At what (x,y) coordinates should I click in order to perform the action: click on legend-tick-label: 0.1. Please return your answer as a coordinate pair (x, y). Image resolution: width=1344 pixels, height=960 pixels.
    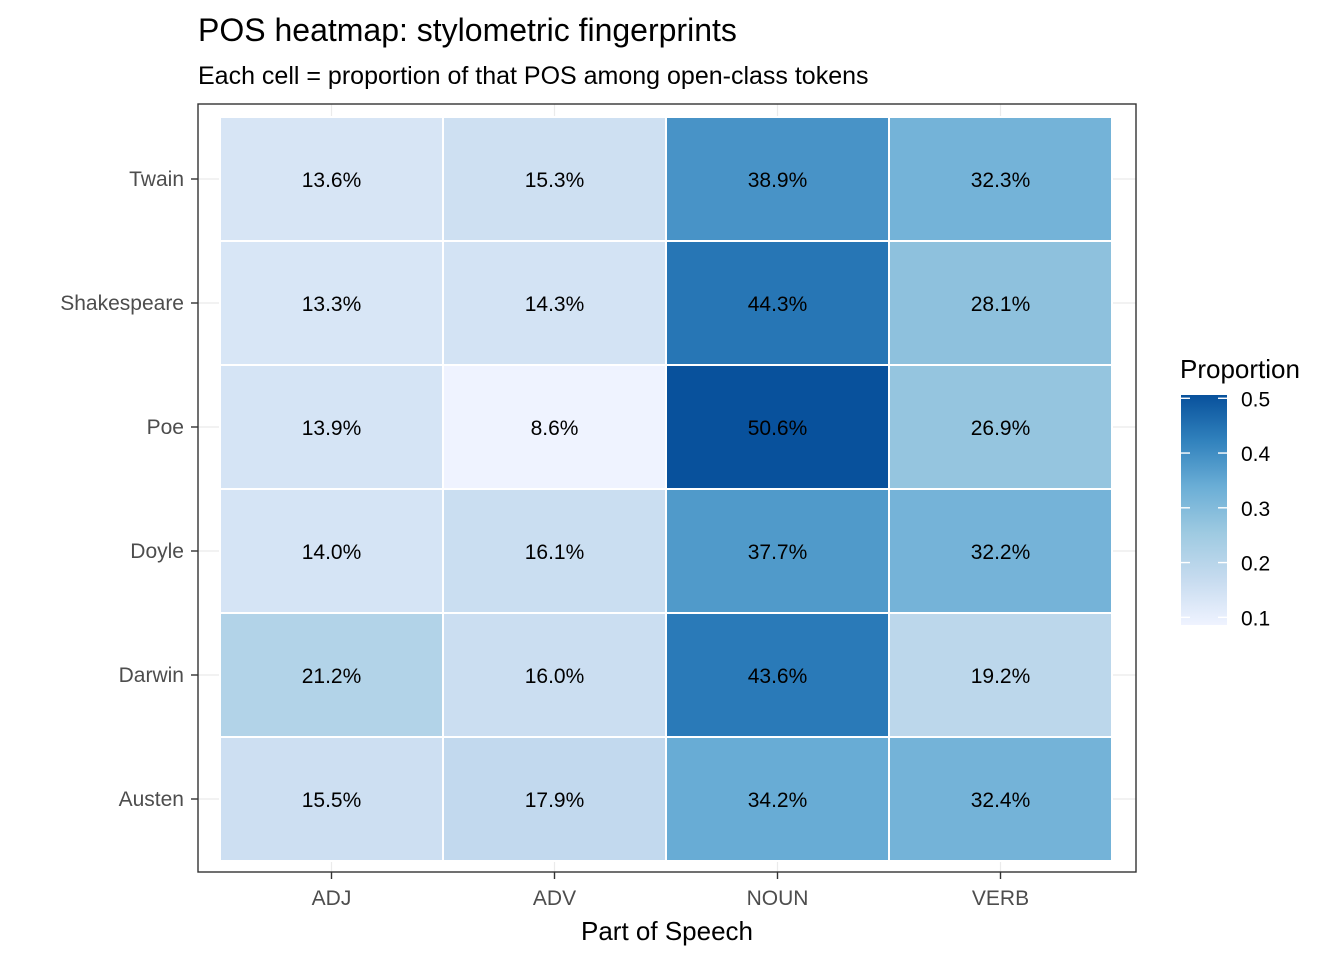
    Looking at the image, I should click on (1255, 618).